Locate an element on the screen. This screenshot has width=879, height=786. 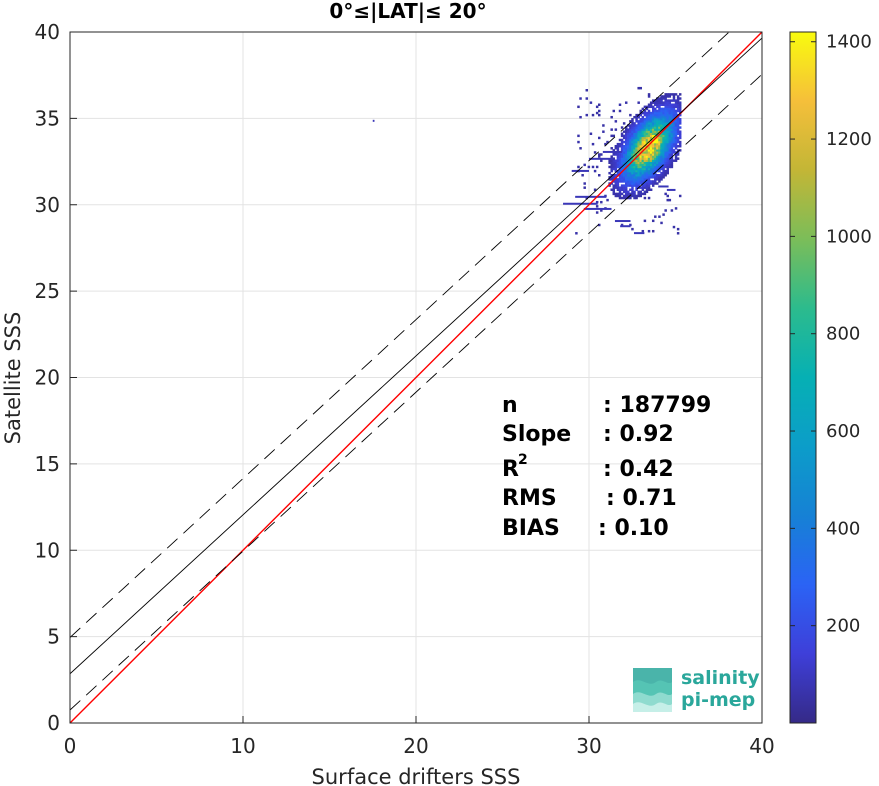
chart-title: 0°≤|LAT|≤ 20° is located at coordinates (407, 11).